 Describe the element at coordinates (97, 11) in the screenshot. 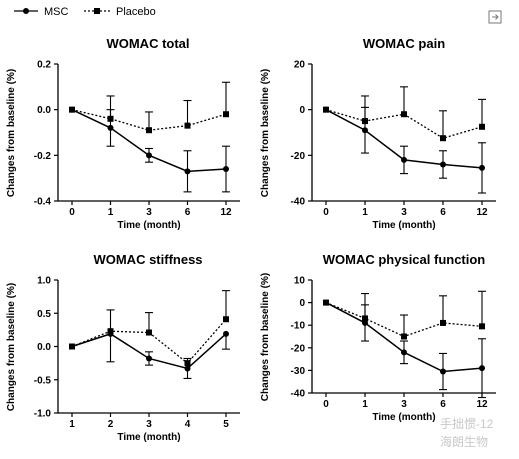

I see `legend-placebo-marker` at that location.